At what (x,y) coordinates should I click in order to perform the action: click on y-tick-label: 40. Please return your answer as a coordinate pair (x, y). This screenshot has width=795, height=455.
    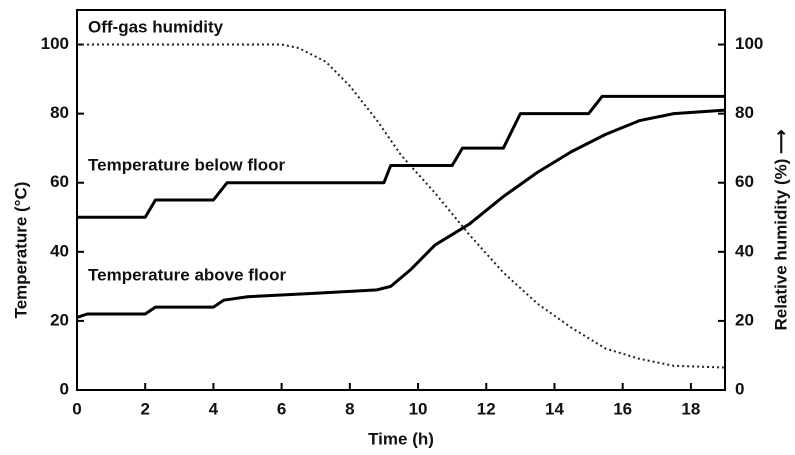
    Looking at the image, I should click on (59, 250).